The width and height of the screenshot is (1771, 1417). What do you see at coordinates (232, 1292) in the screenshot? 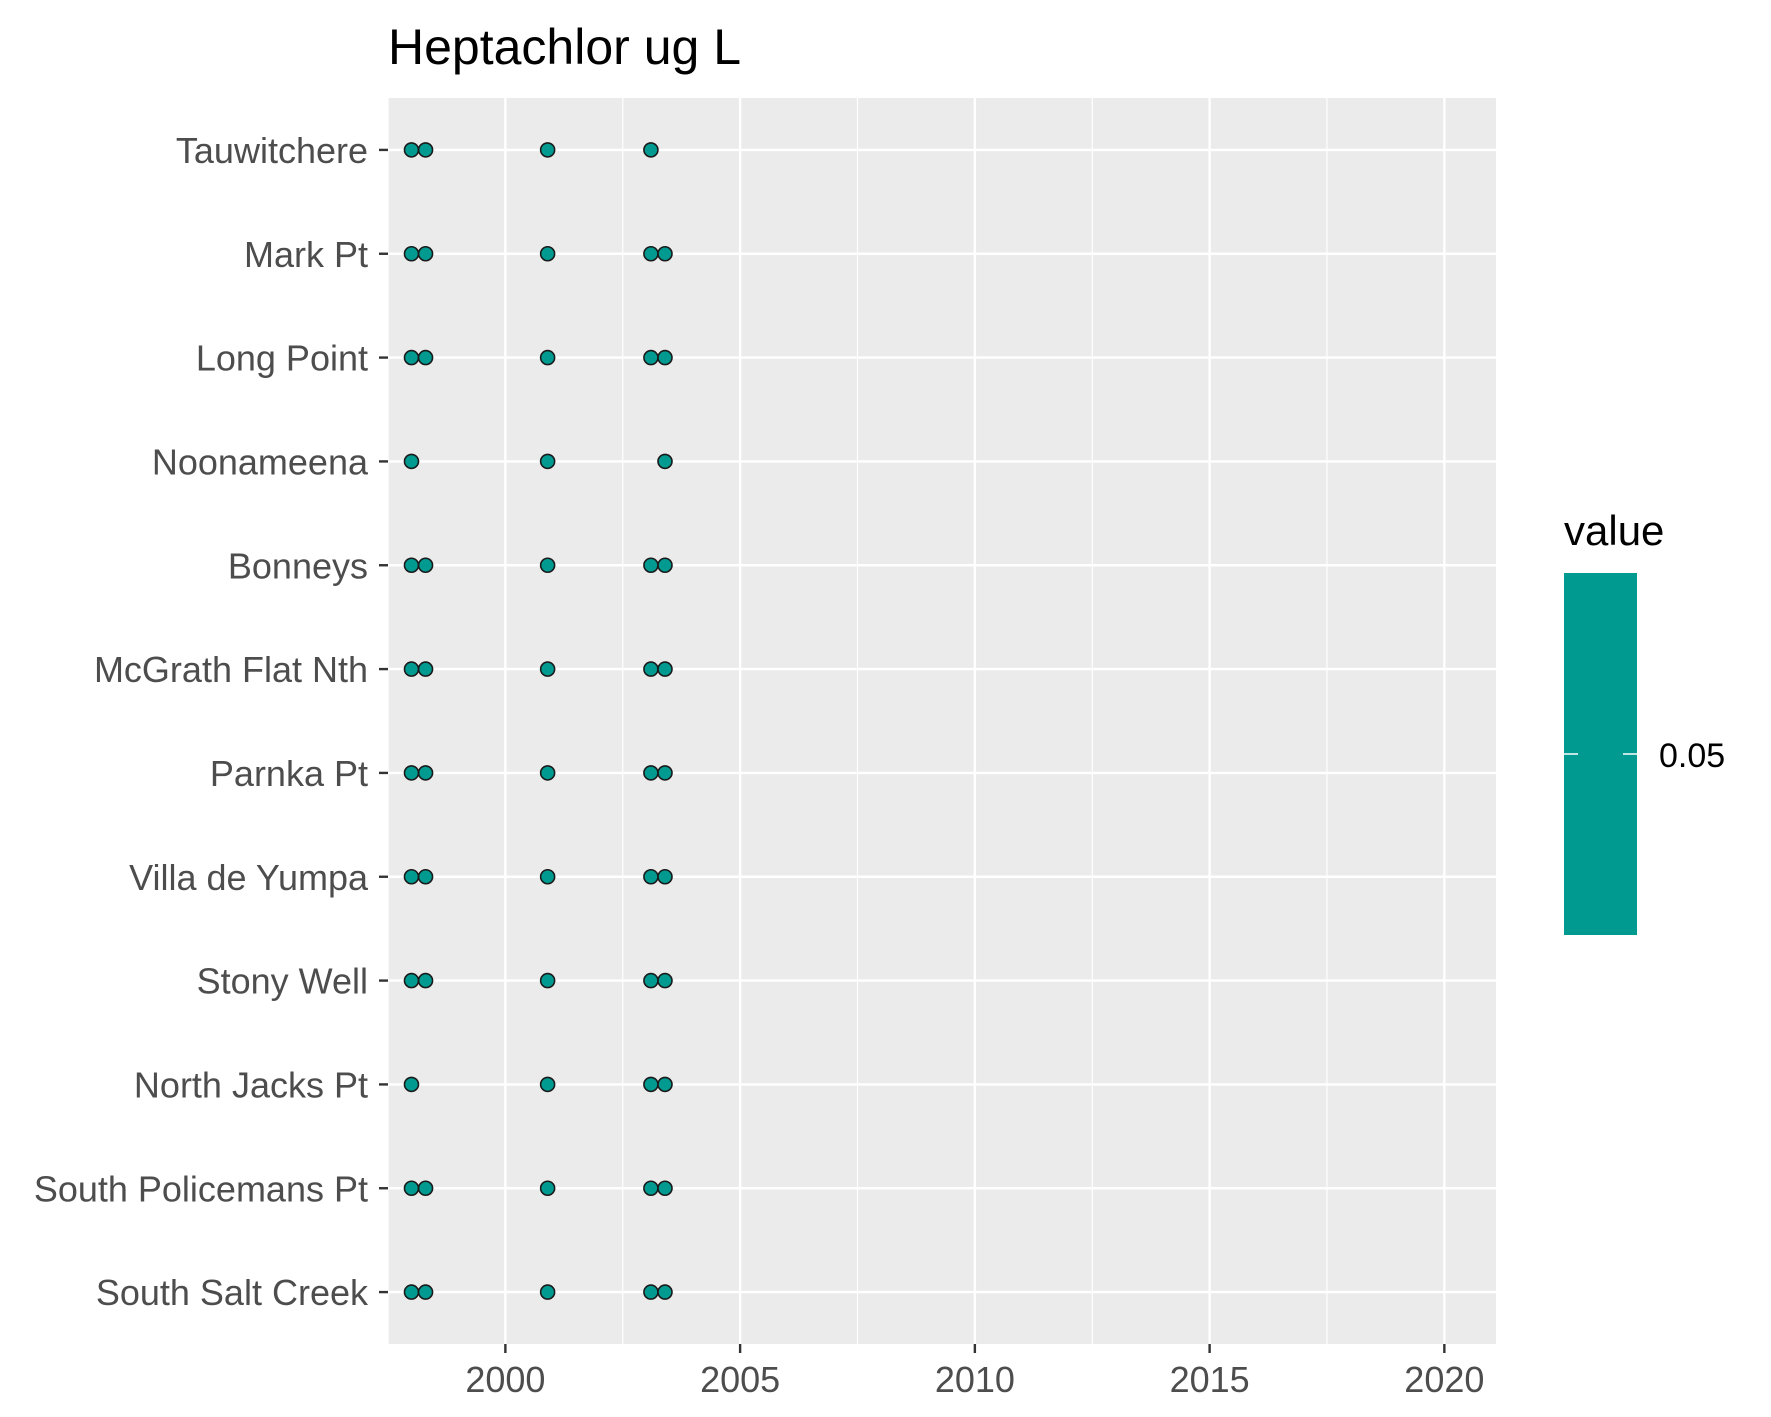
I see `y-tick-label: South Salt Creek` at bounding box center [232, 1292].